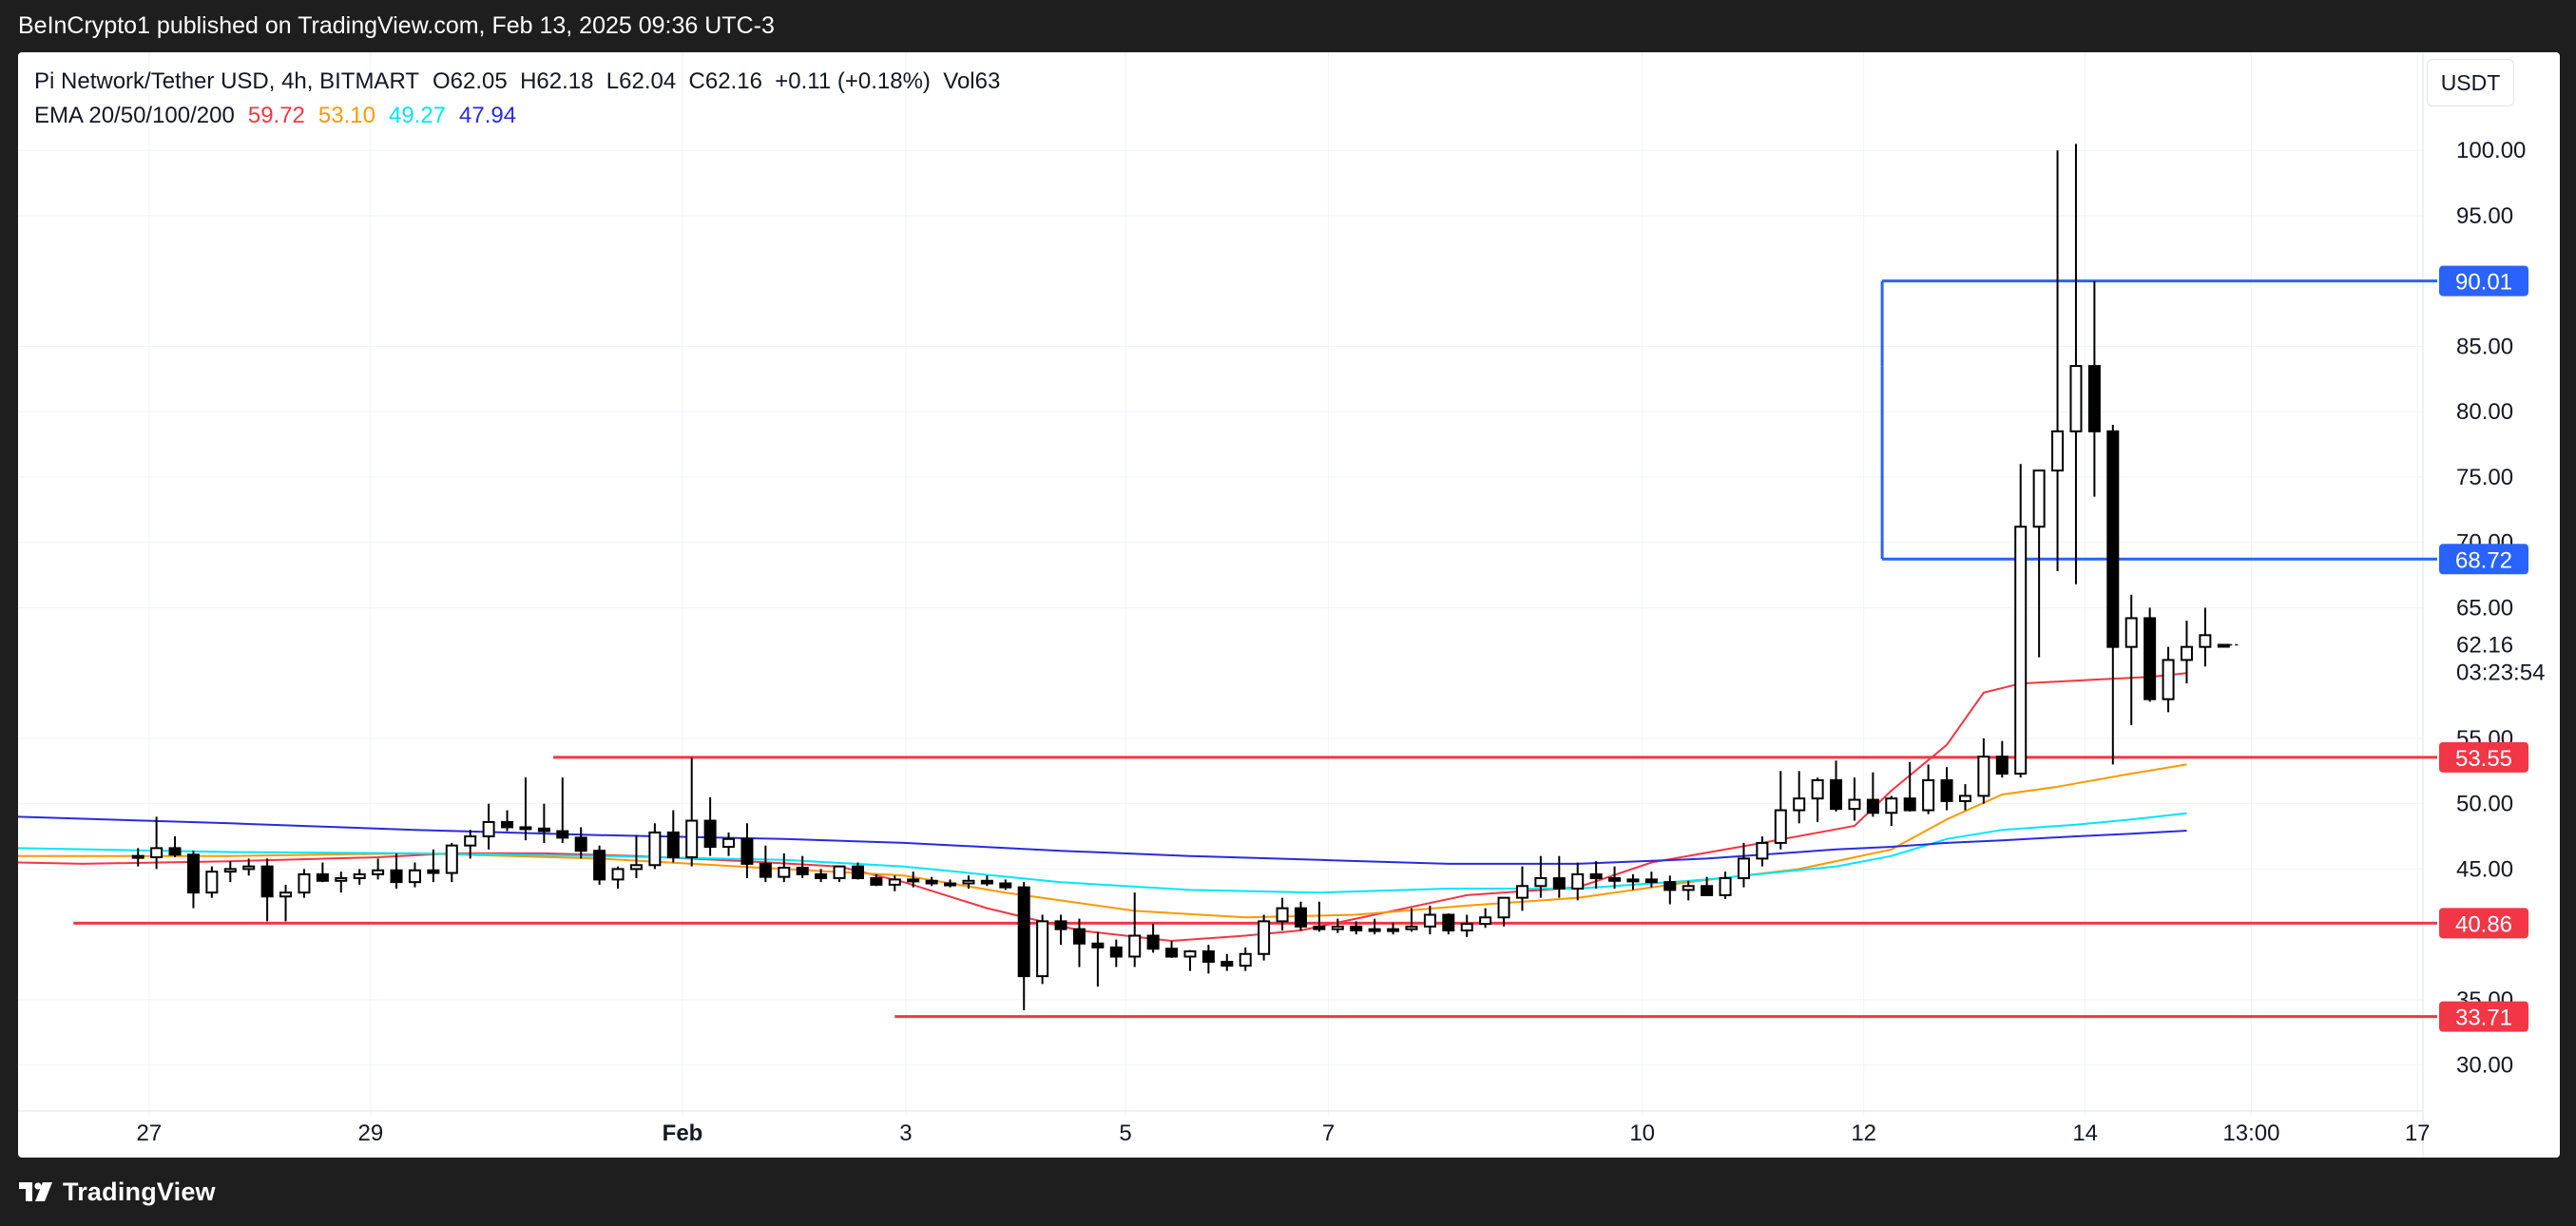 This screenshot has width=2576, height=1226. Describe the element at coordinates (488, 116) in the screenshot. I see `ema-200-value: 47.94` at that location.